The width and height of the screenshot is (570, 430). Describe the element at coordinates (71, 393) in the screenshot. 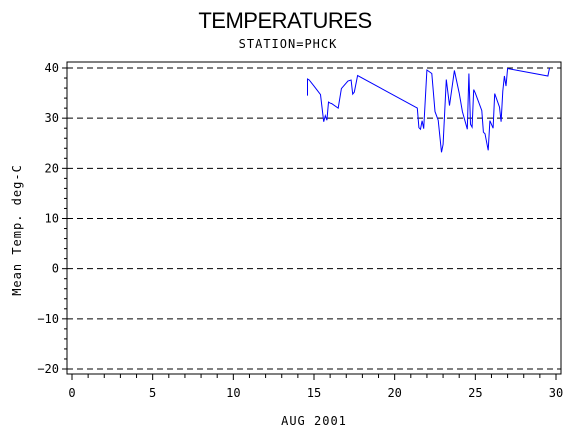

I see `x-tick-label: 0` at that location.